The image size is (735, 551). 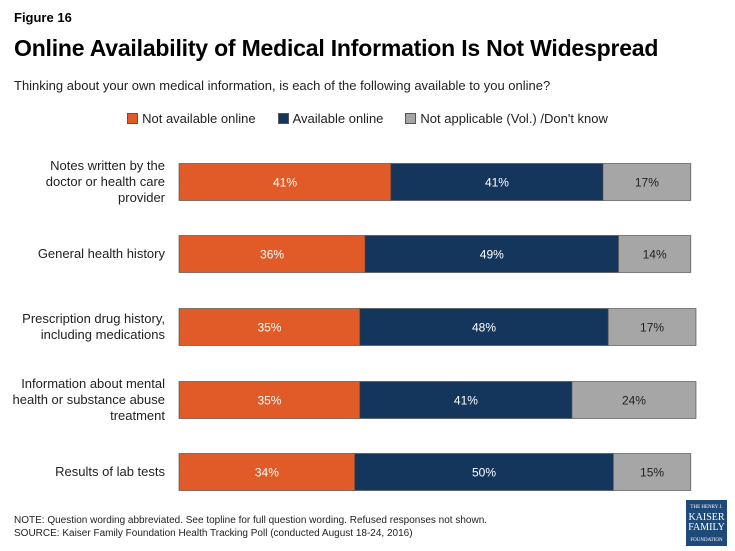 I want to click on legend-item: Available online, so click(x=330, y=118).